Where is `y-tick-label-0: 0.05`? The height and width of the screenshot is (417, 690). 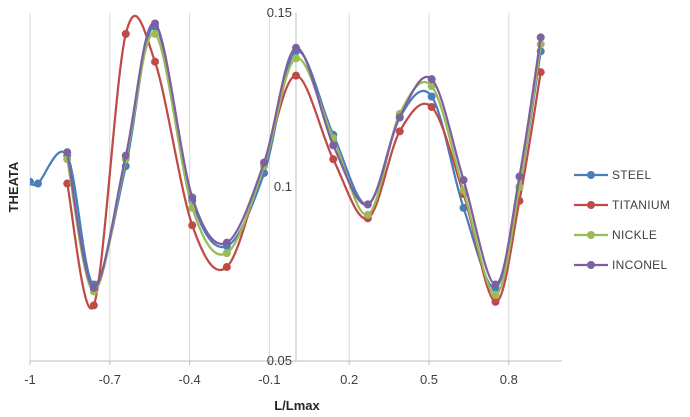
y-tick-label-0: 0.05 is located at coordinates (279, 360).